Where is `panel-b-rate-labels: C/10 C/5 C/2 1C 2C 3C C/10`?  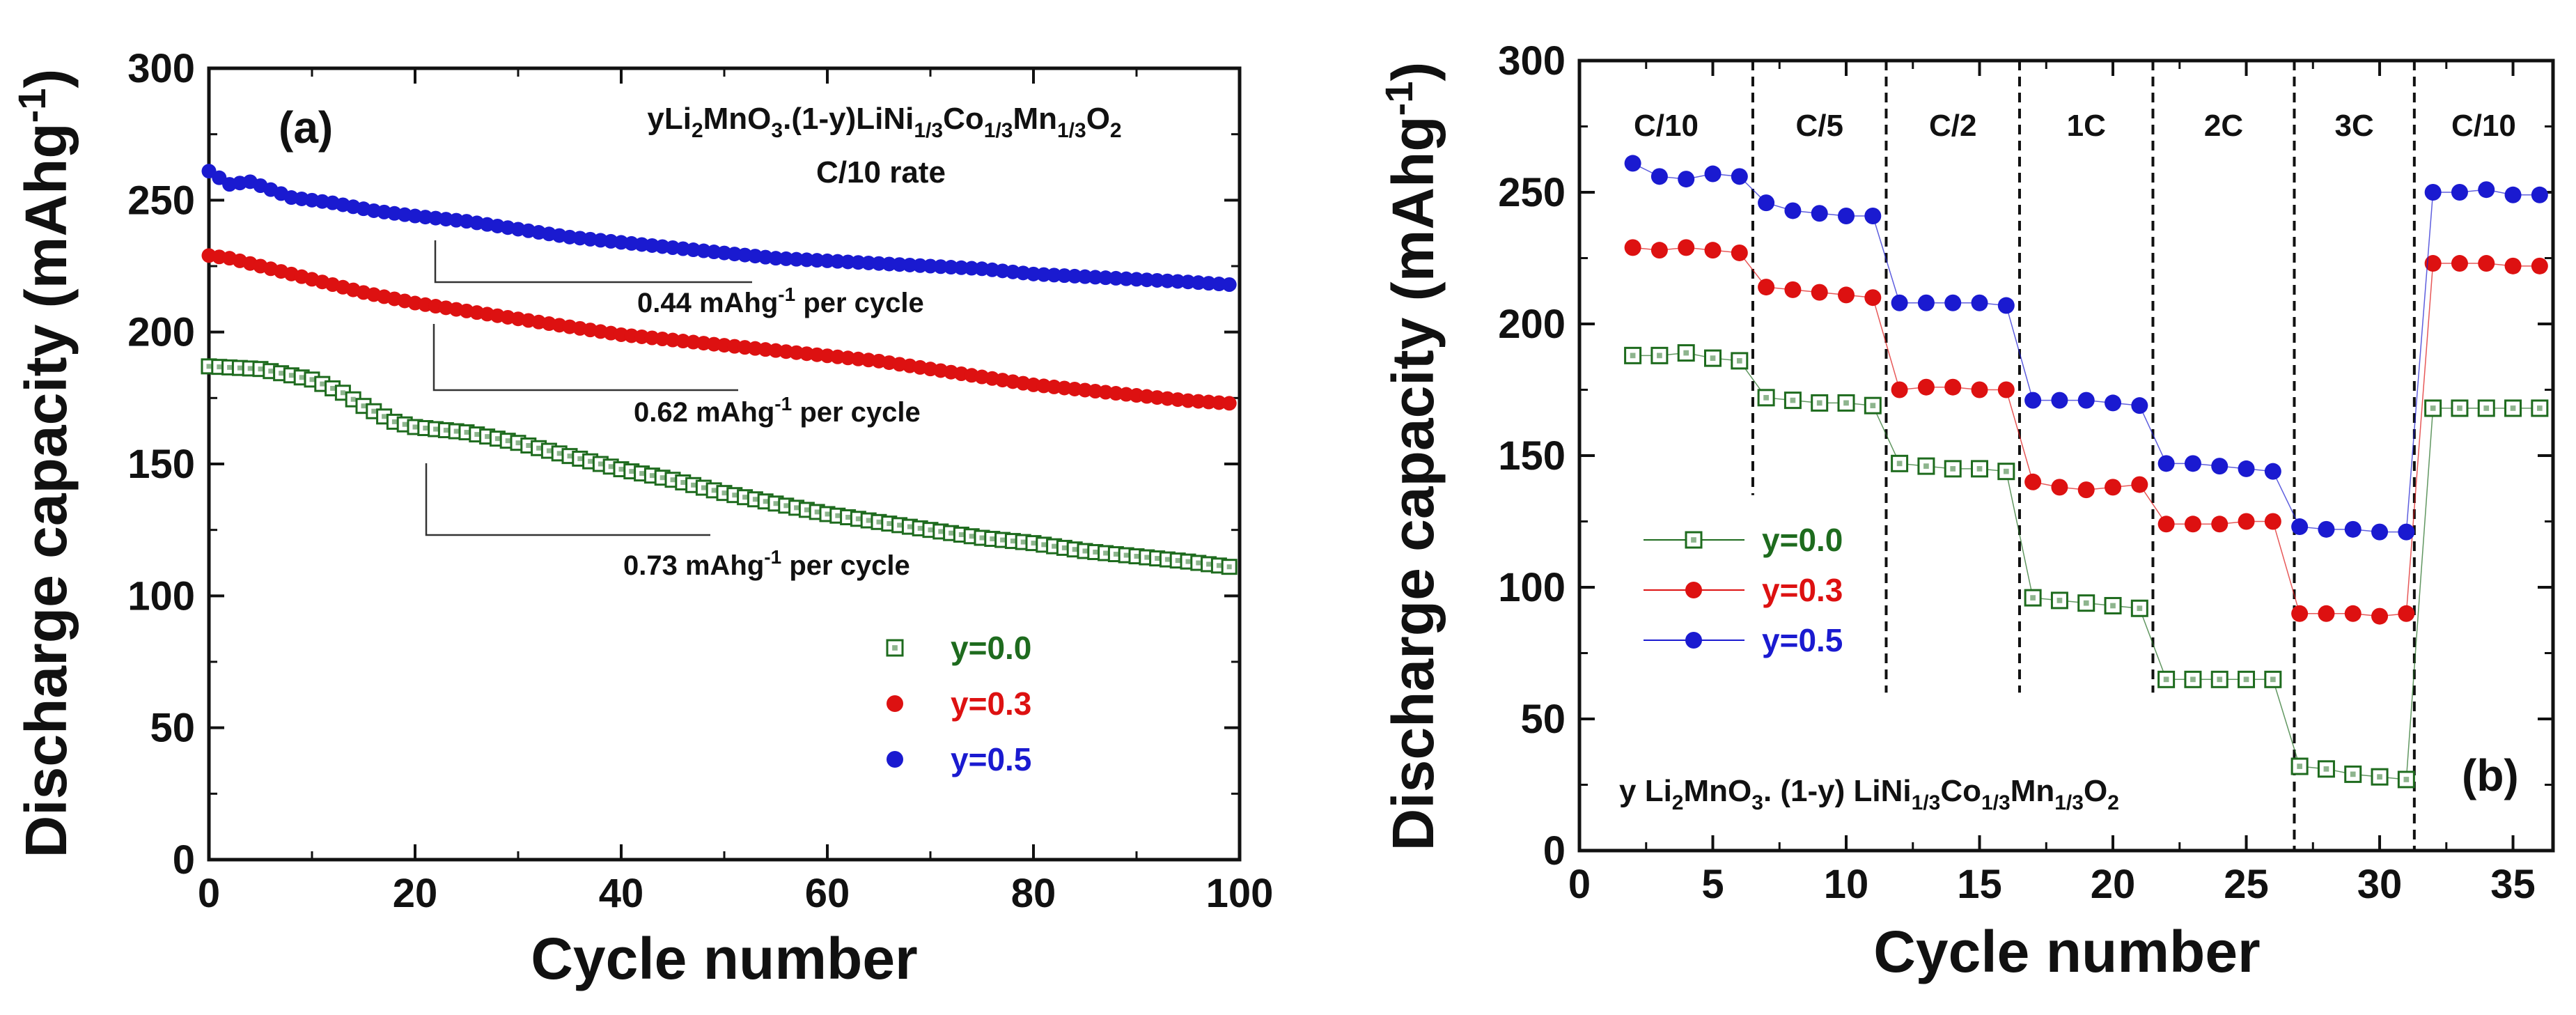 panel-b-rate-labels: C/10 C/5 C/2 1C 2C 3C C/10 is located at coordinates (2075, 126).